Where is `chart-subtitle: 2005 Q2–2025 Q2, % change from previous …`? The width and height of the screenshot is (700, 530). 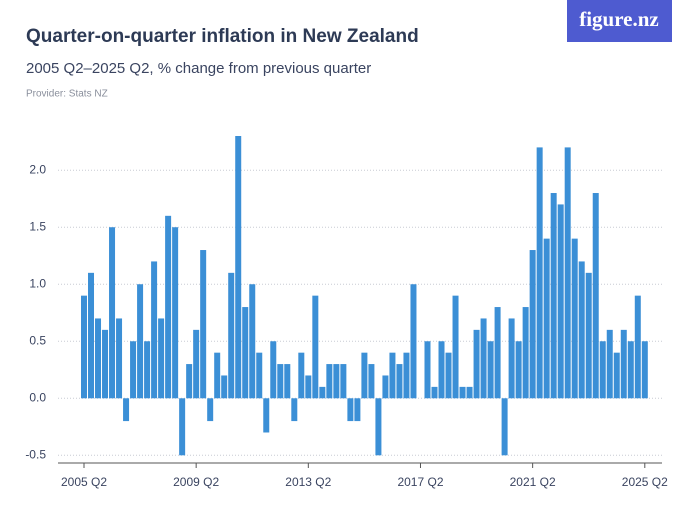
chart-subtitle: 2005 Q2–2025 Q2, % change from previous … is located at coordinates (198, 68).